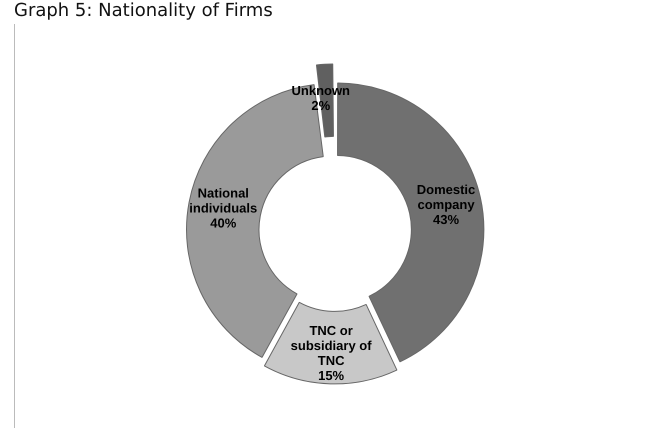  Describe the element at coordinates (223, 222) in the screenshot. I see `data-label: 40%` at that location.